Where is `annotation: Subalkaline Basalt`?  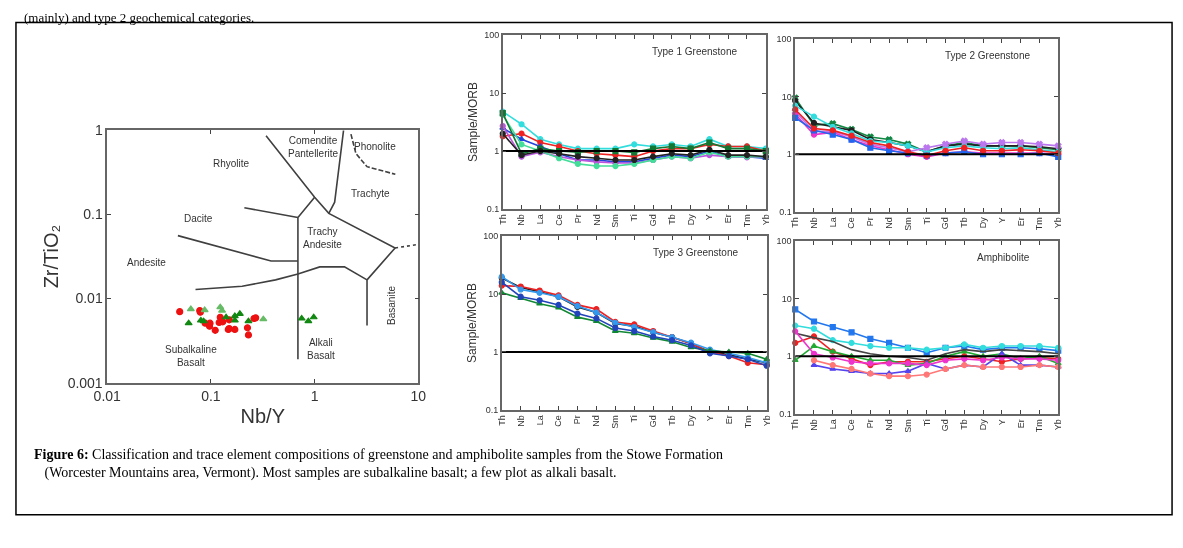
annotation: Subalkaline Basalt is located at coordinates (191, 356).